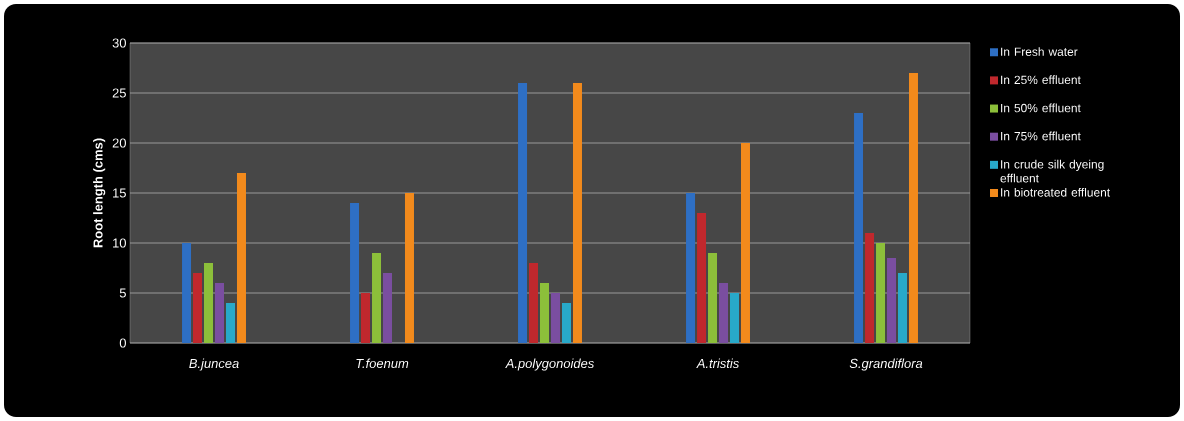 This screenshot has height=421, width=1184. What do you see at coordinates (119, 243) in the screenshot?
I see `y-tick-label: 10` at bounding box center [119, 243].